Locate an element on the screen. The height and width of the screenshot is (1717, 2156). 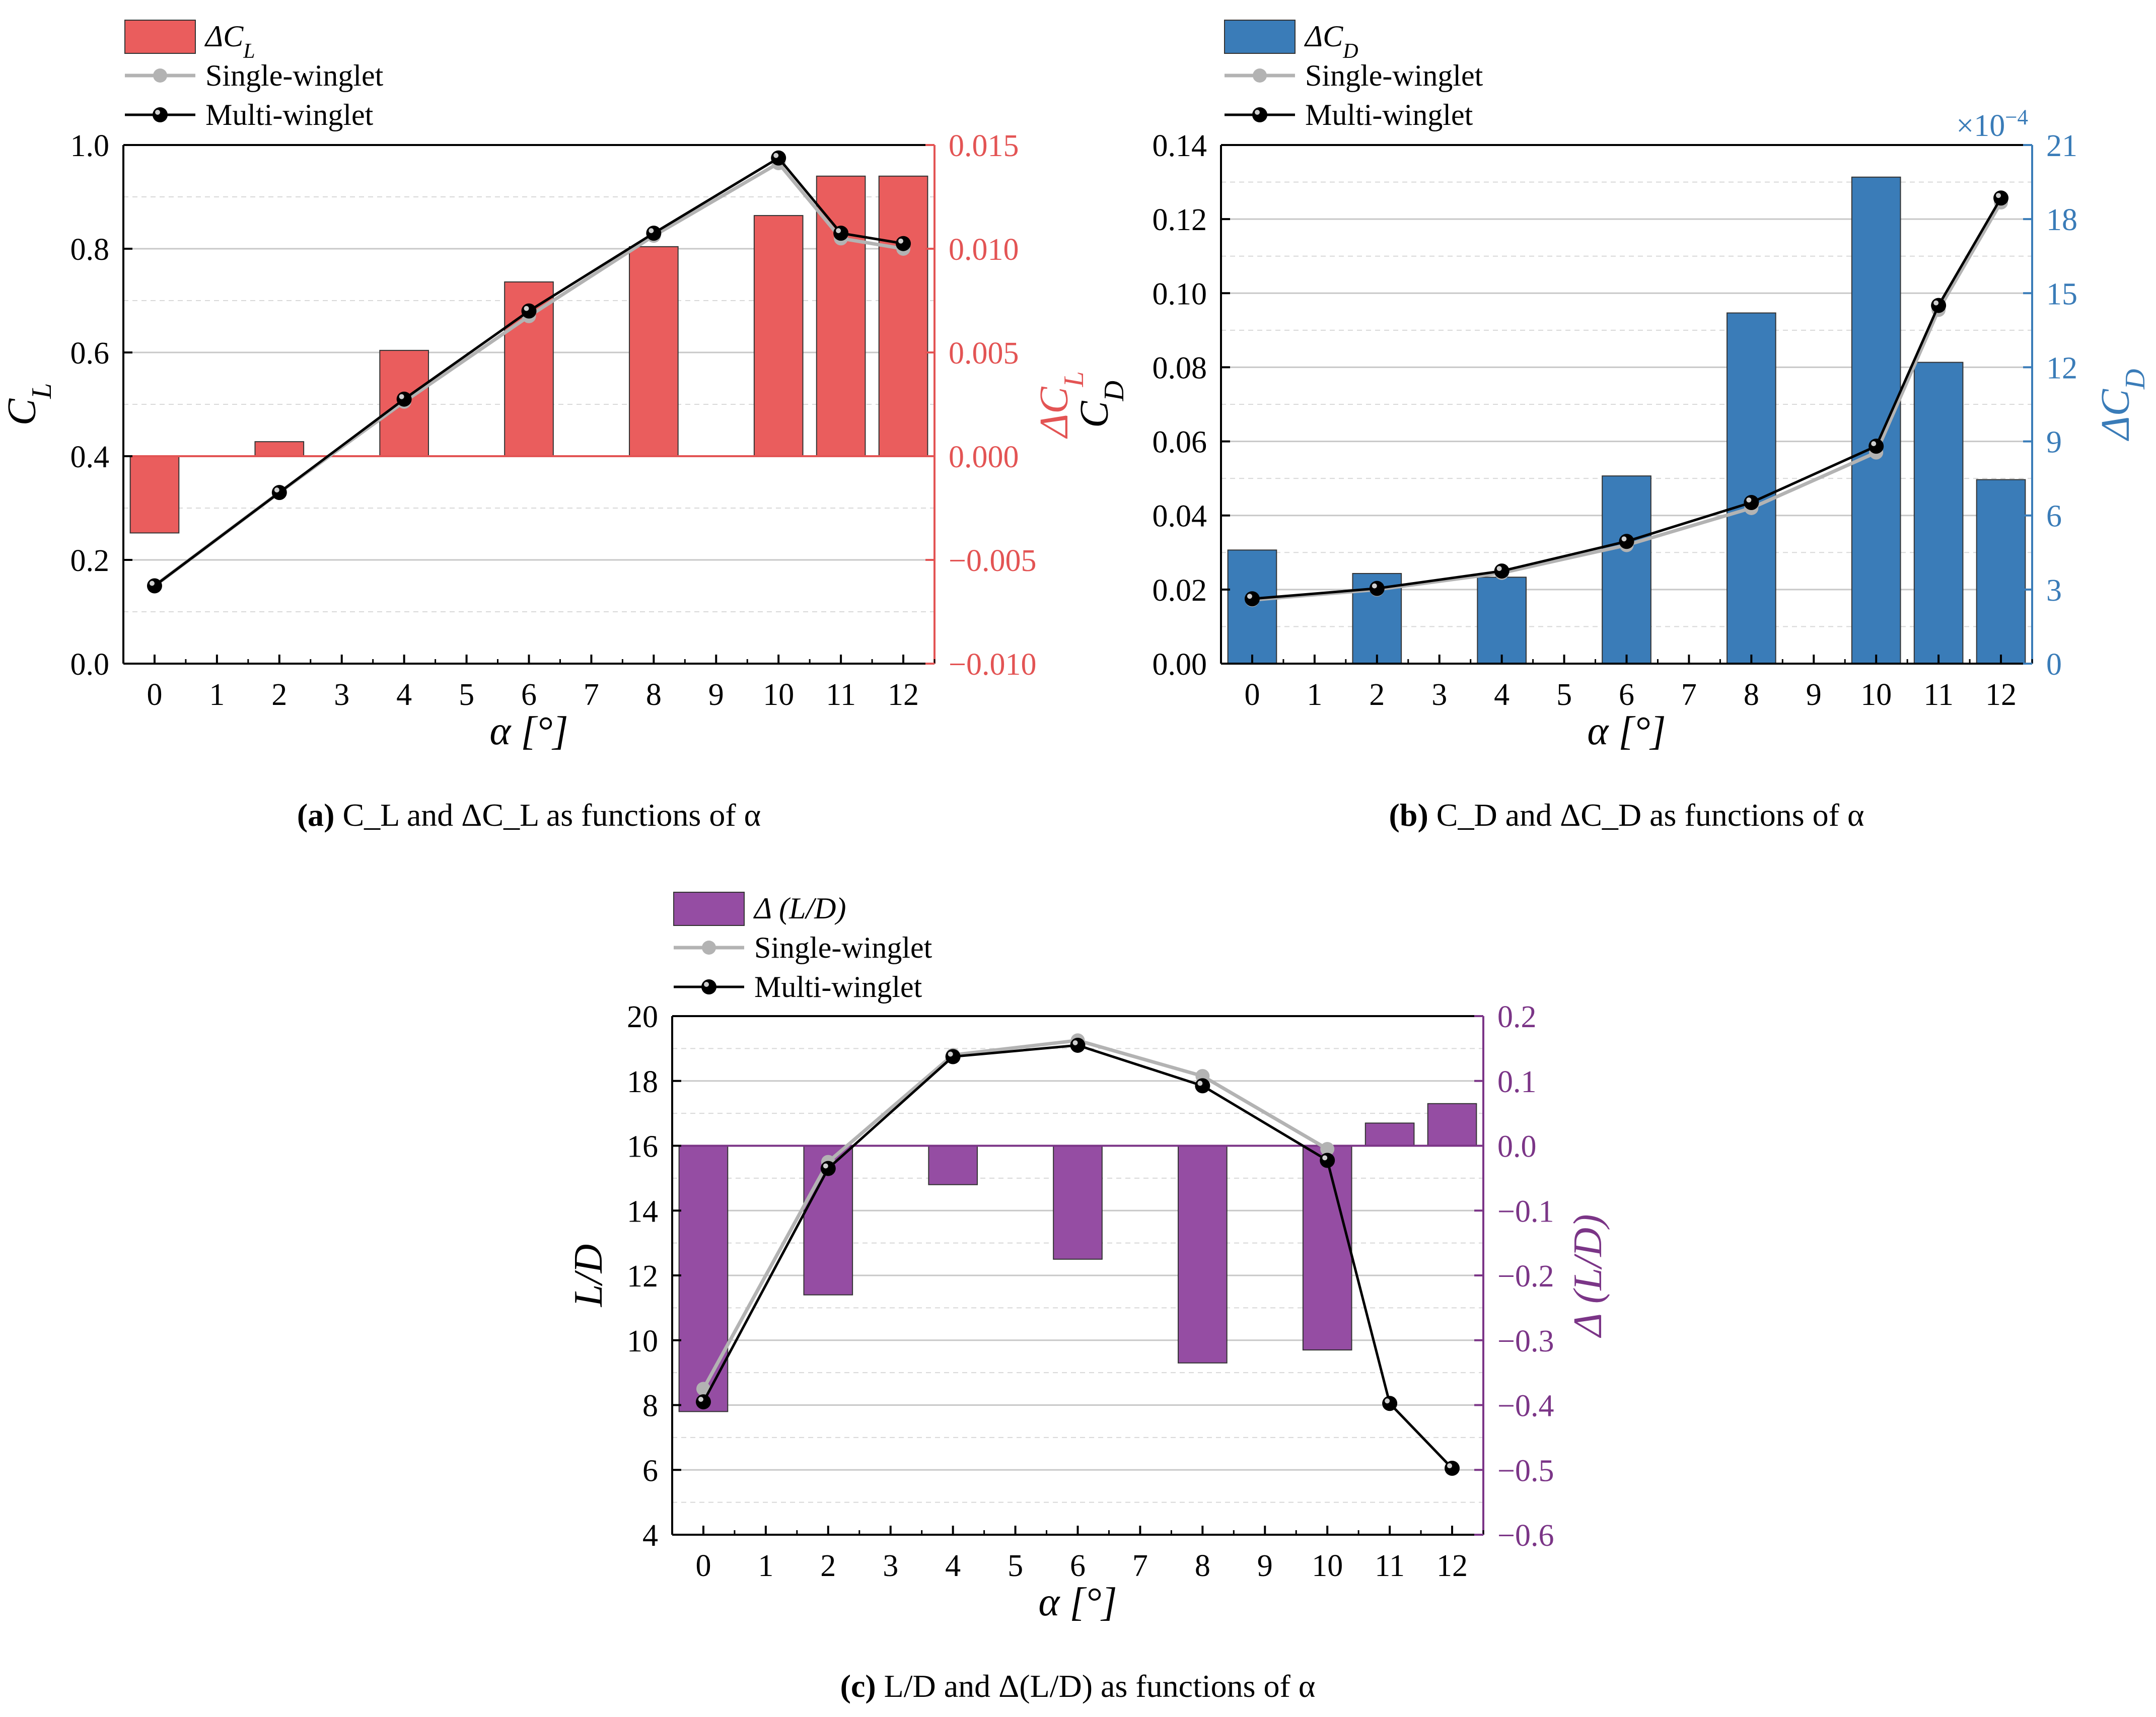
legend-marker-multi-highlight is located at coordinates (157, 112).